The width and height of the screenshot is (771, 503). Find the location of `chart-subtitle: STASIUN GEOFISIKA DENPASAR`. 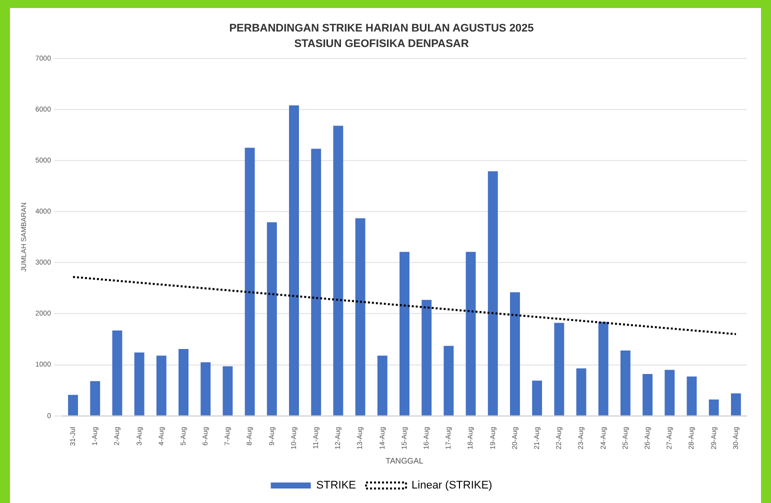

chart-subtitle: STASIUN GEOFISIKA DENPASAR is located at coordinates (381, 44).